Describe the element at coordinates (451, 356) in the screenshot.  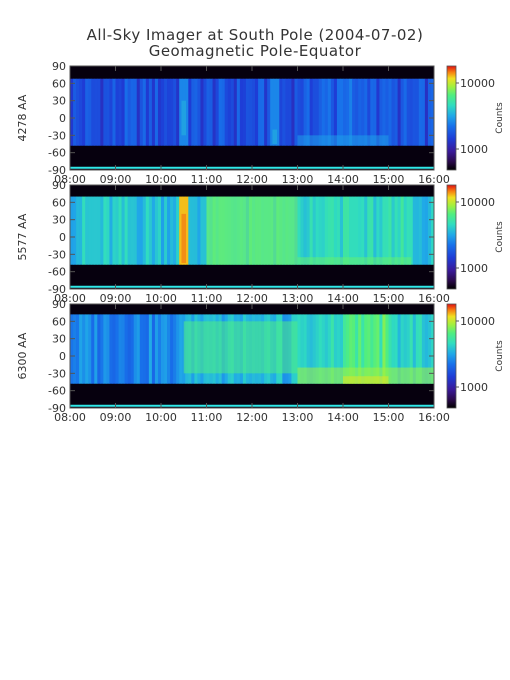
I see `colorbar-gradient` at that location.